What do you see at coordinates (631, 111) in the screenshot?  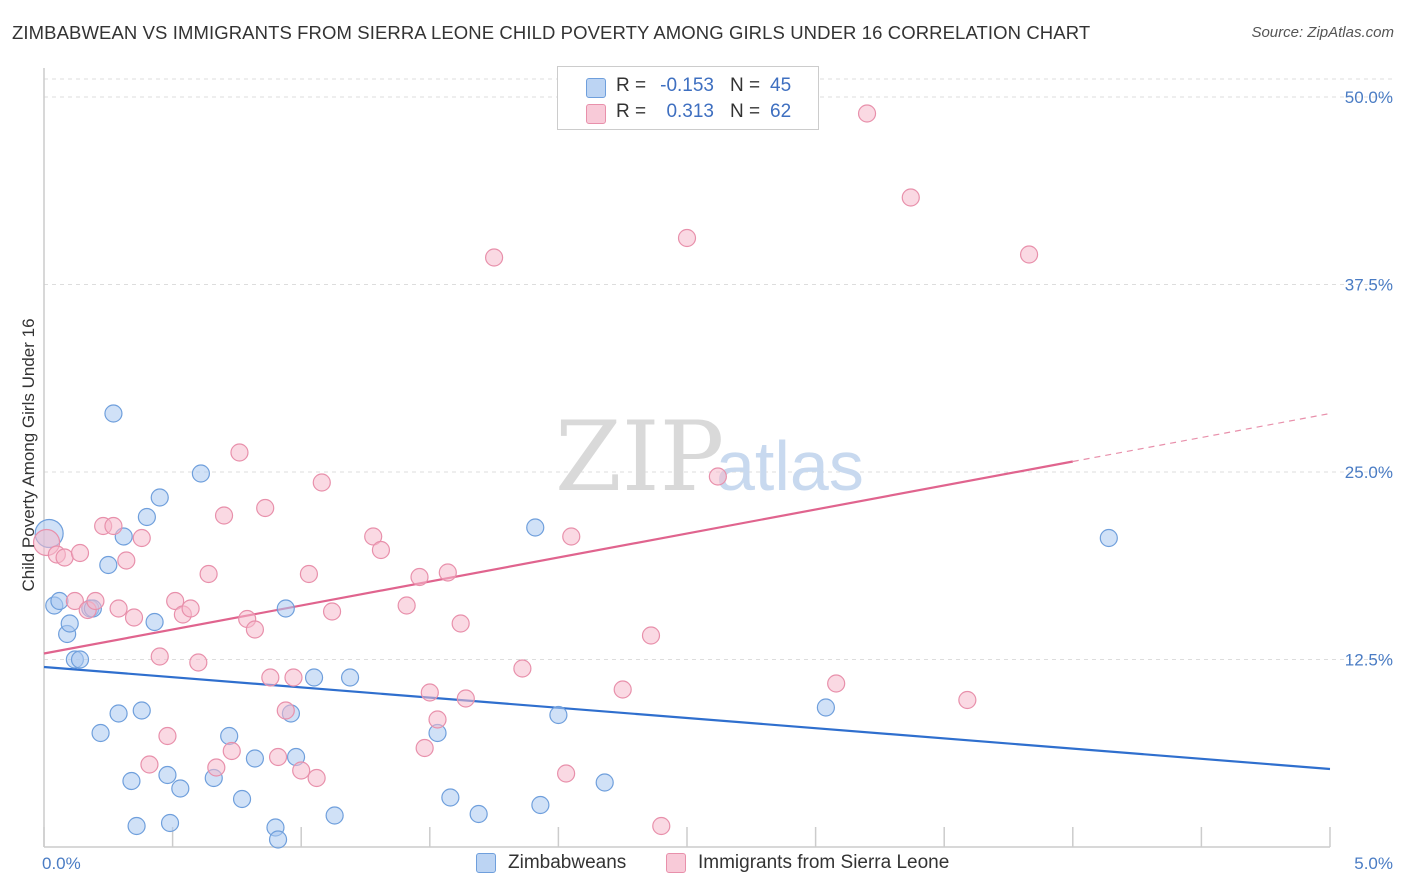 I see `legend-r-label: R =` at bounding box center [631, 111].